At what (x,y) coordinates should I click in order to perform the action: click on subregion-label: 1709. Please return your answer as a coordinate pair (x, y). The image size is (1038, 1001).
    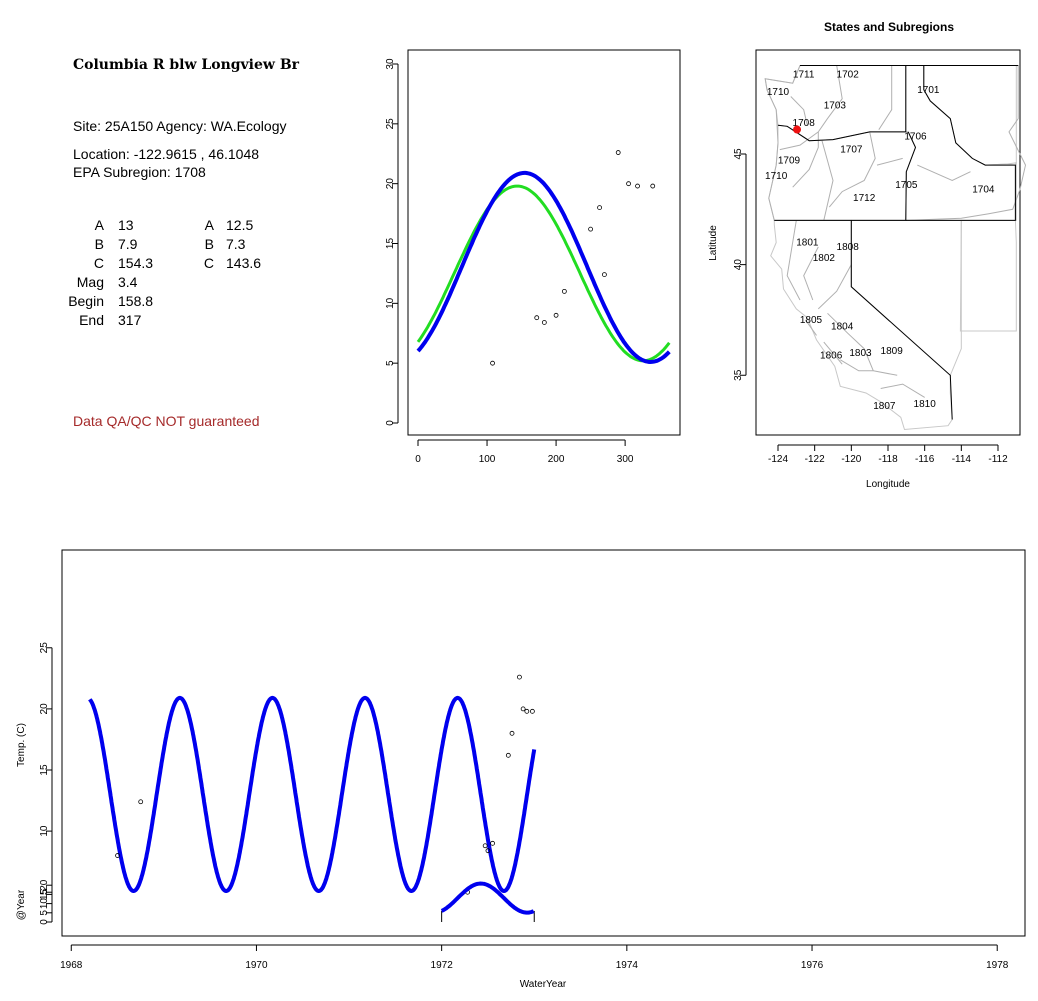
    Looking at the image, I should click on (789, 161).